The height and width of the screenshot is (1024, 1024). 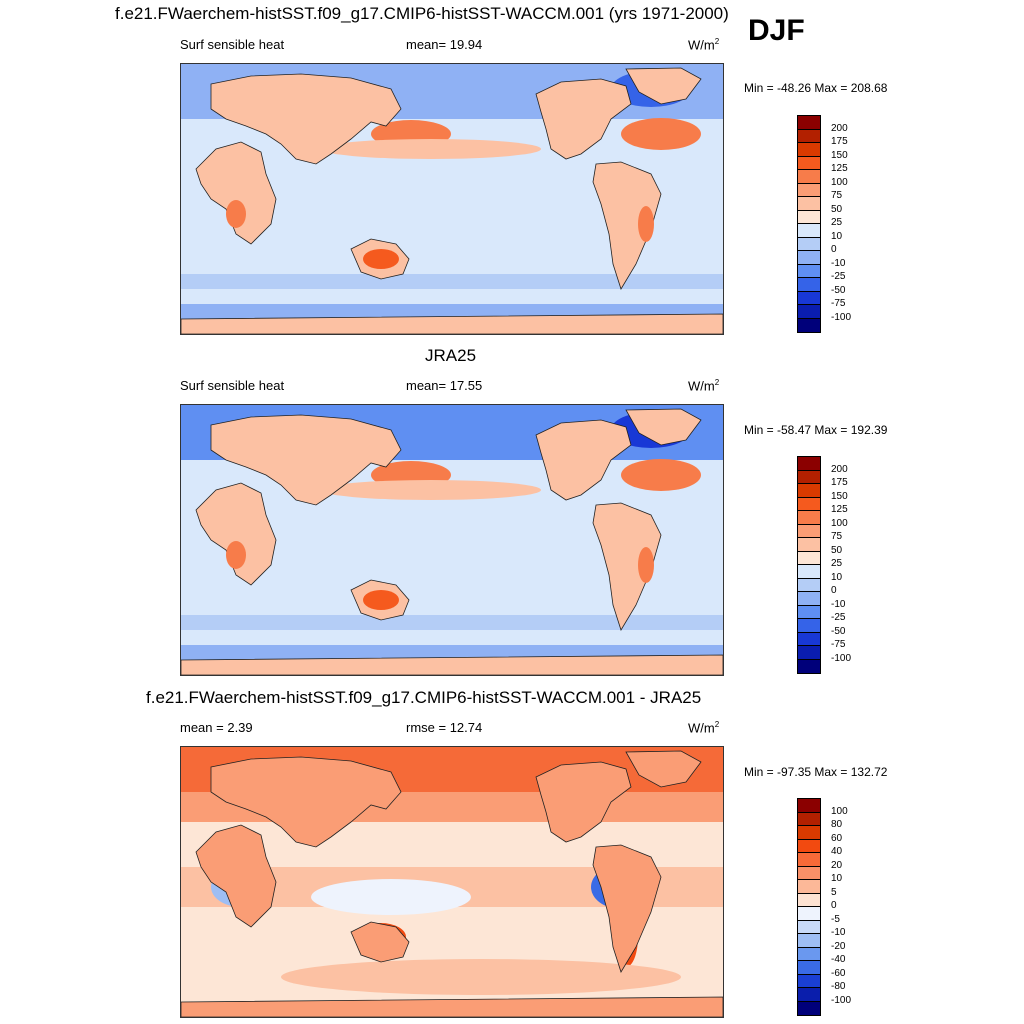 I want to click on minmax-label: Min = -48.26 Max = 208.68, so click(x=816, y=88).